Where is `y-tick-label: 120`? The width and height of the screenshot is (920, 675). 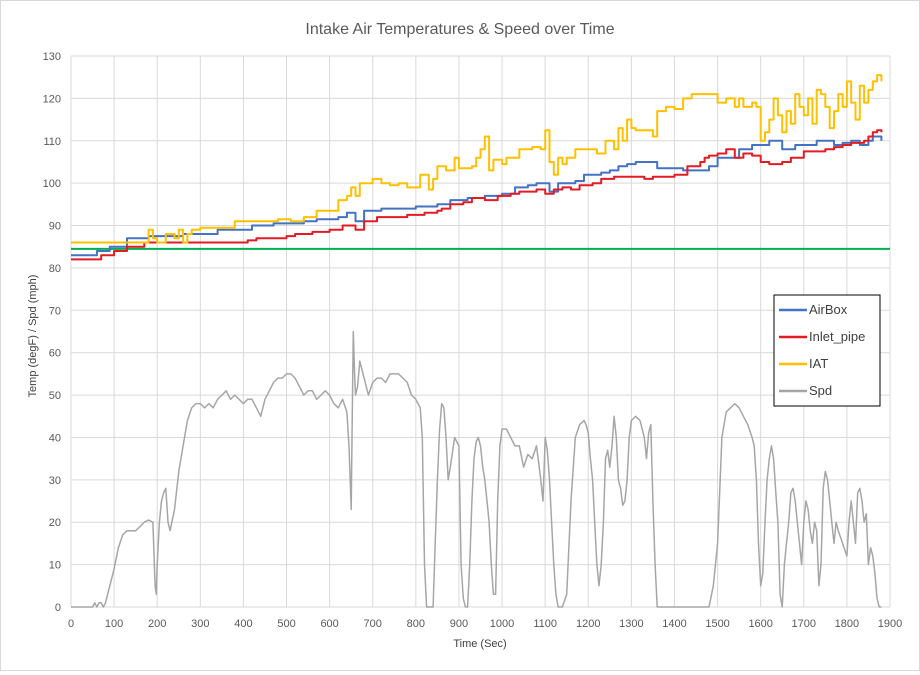
y-tick-label: 120 is located at coordinates (52, 99).